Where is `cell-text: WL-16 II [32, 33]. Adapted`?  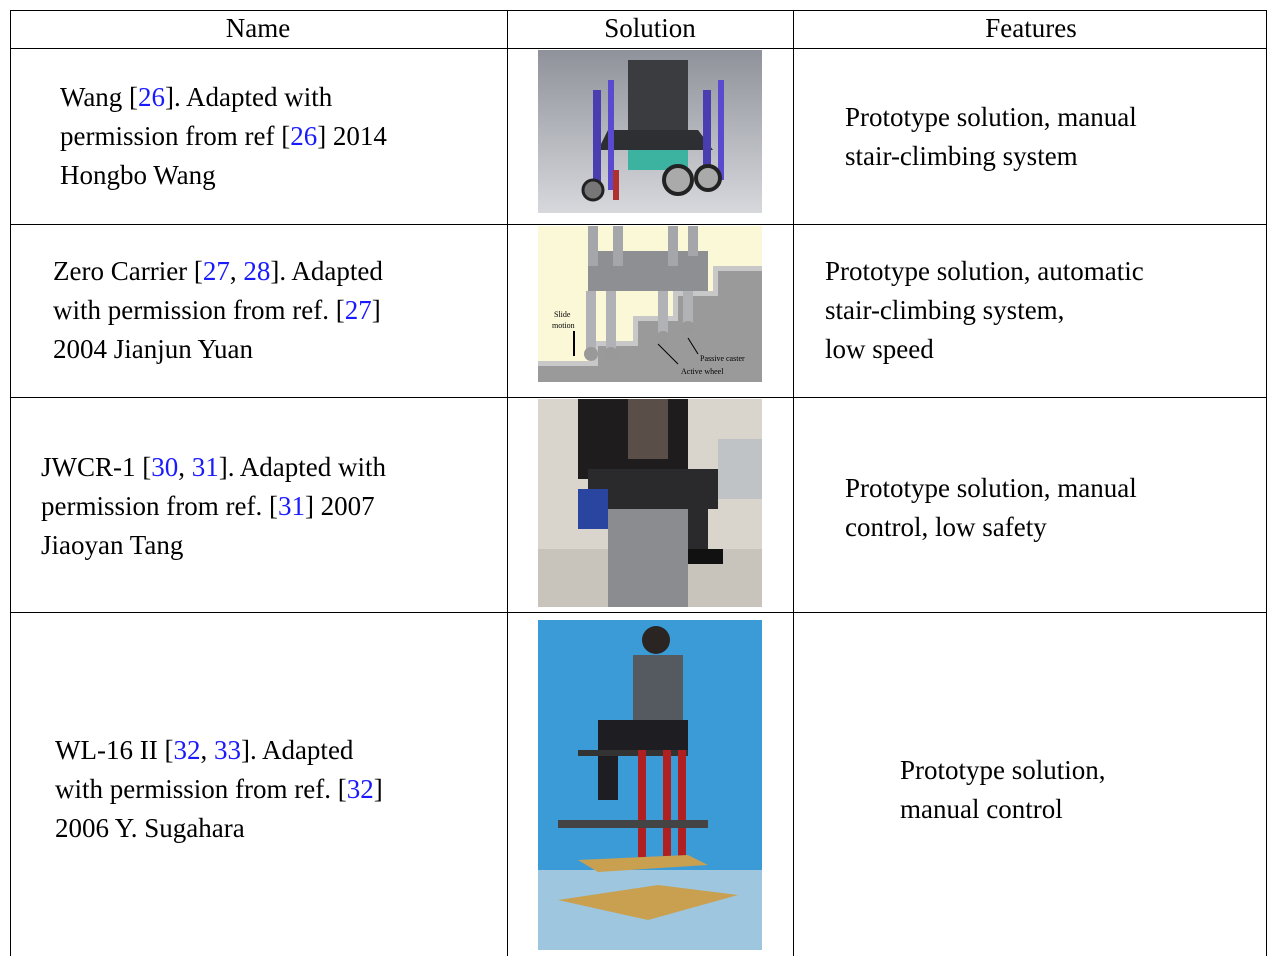
cell-text: WL-16 II [32, 33]. Adapted is located at coordinates (204, 750).